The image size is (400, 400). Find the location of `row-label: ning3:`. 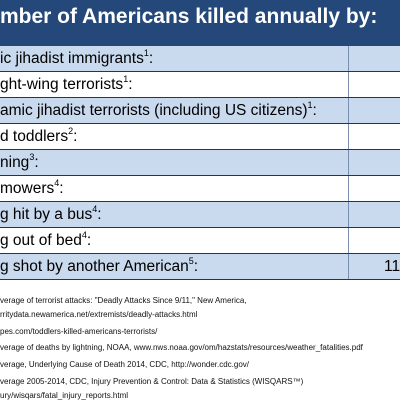

row-label: ning3: is located at coordinates (19, 163).